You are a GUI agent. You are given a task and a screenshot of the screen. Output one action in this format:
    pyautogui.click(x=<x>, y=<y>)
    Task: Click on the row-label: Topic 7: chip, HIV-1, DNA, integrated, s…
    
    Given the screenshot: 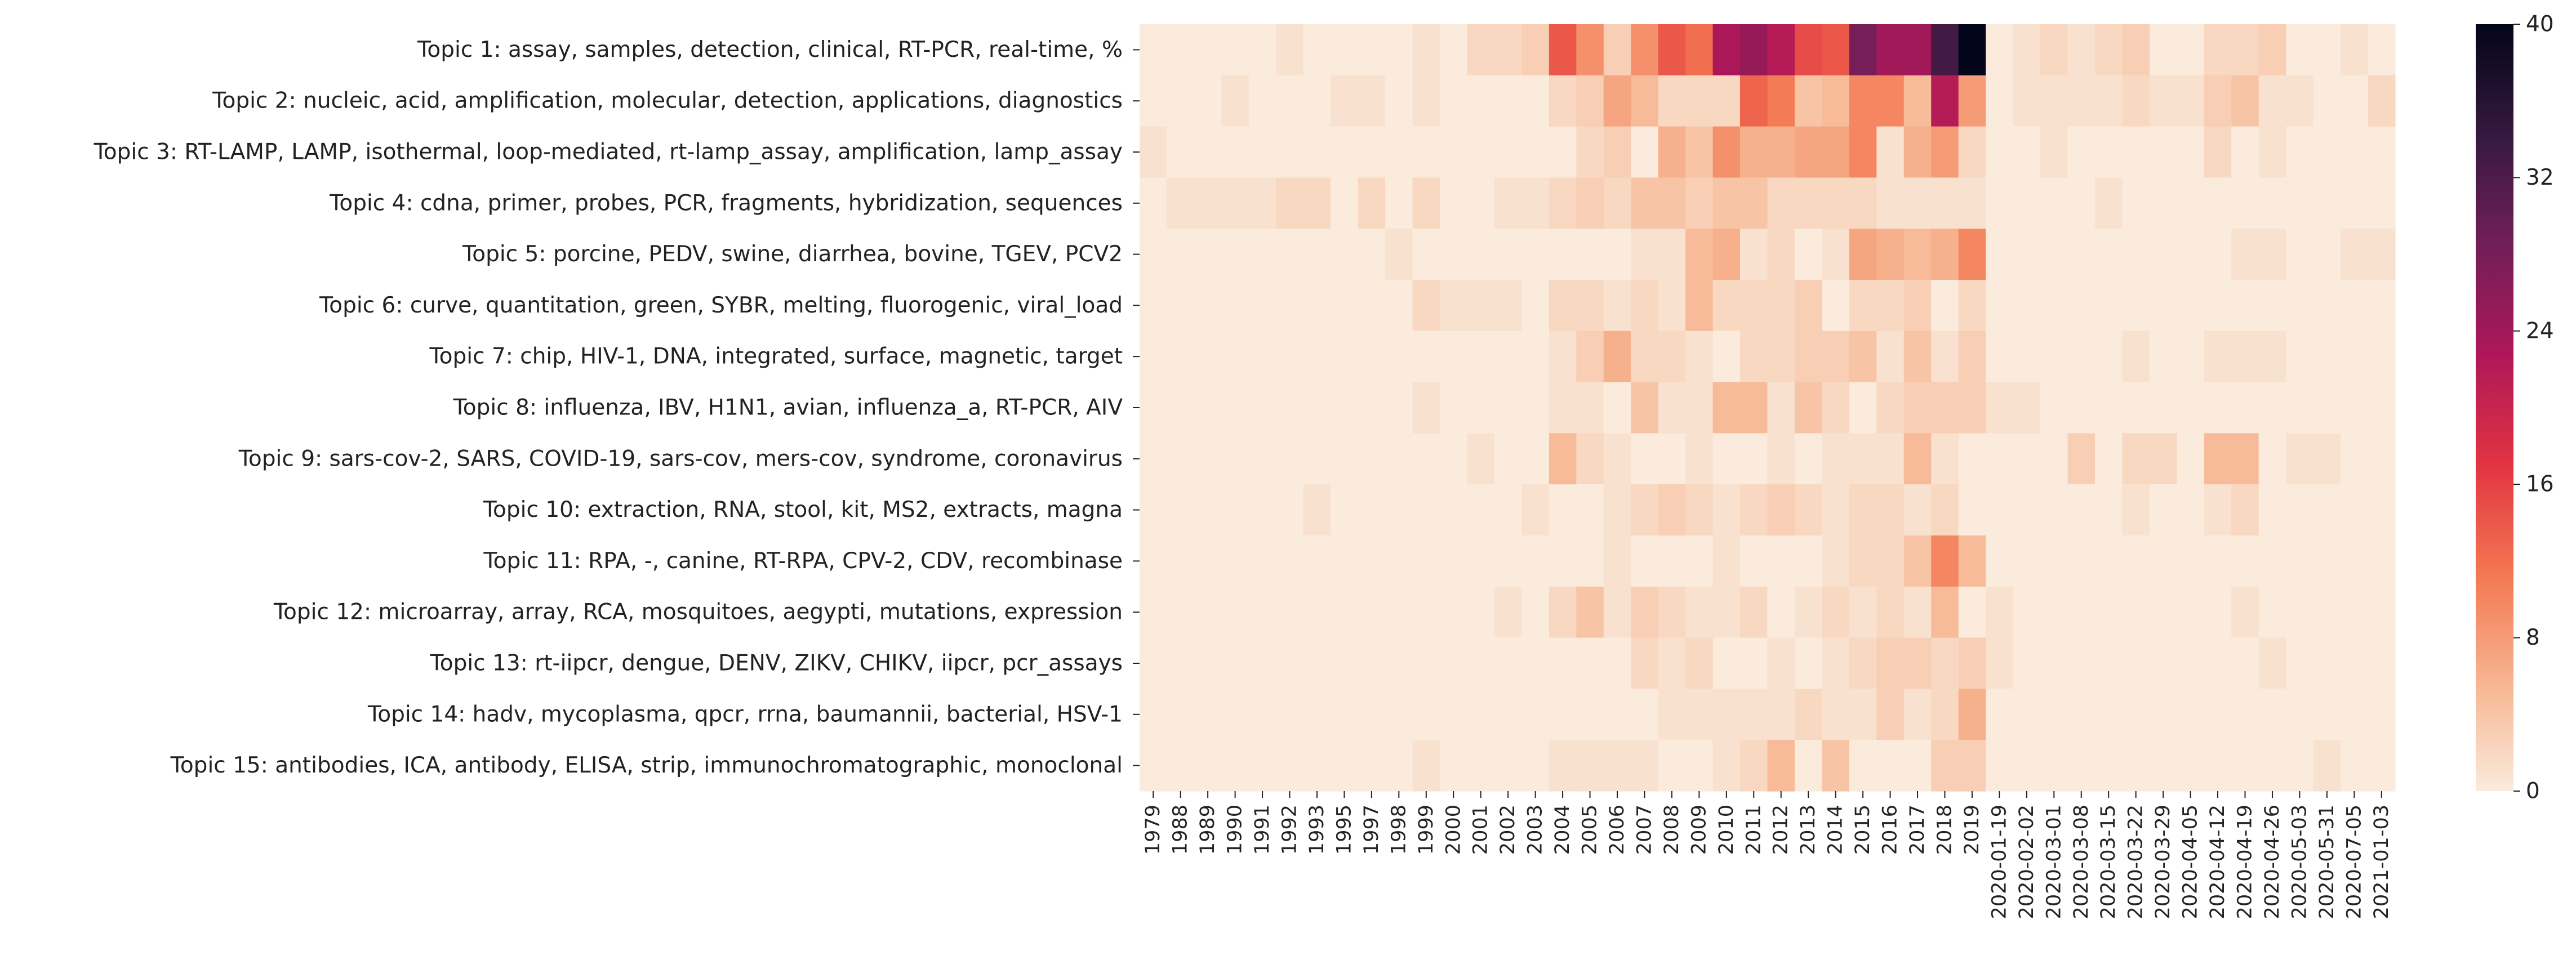 What is the action you would take?
    pyautogui.click(x=776, y=357)
    